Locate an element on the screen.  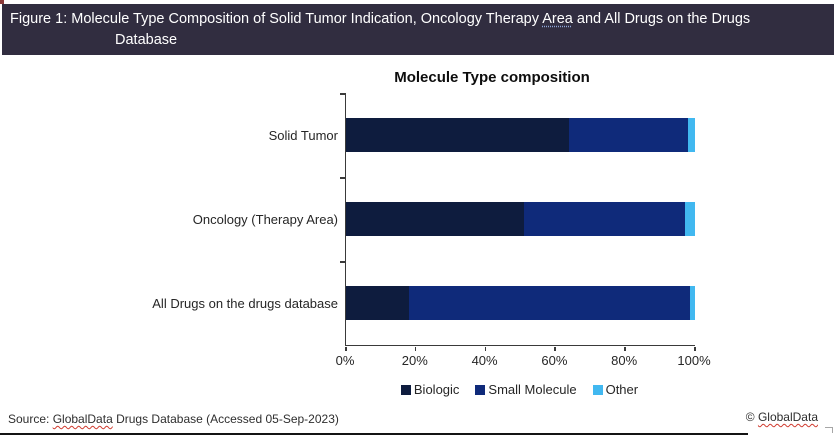
x-axis-labels: 0% 20% 40% 60% 80% 100% is located at coordinates (523, 361).